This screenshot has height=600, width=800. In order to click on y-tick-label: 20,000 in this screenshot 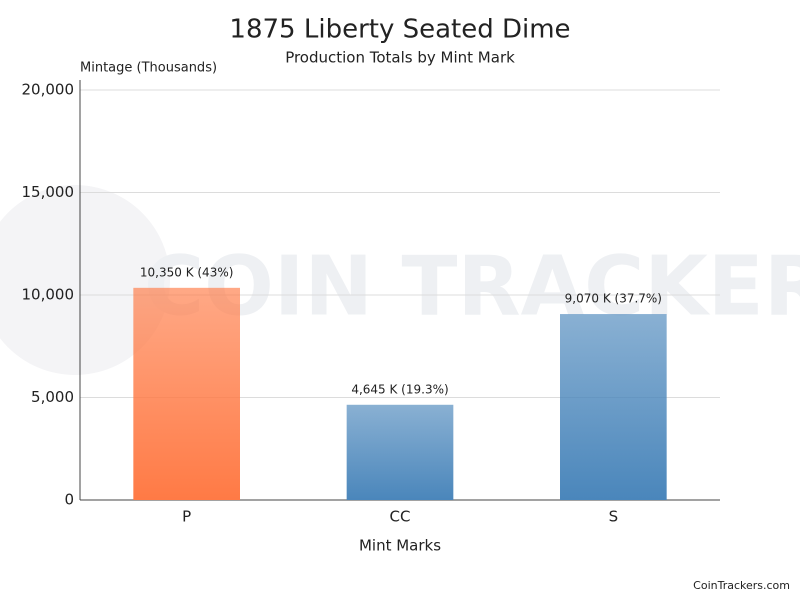, I will do `click(48, 90)`.